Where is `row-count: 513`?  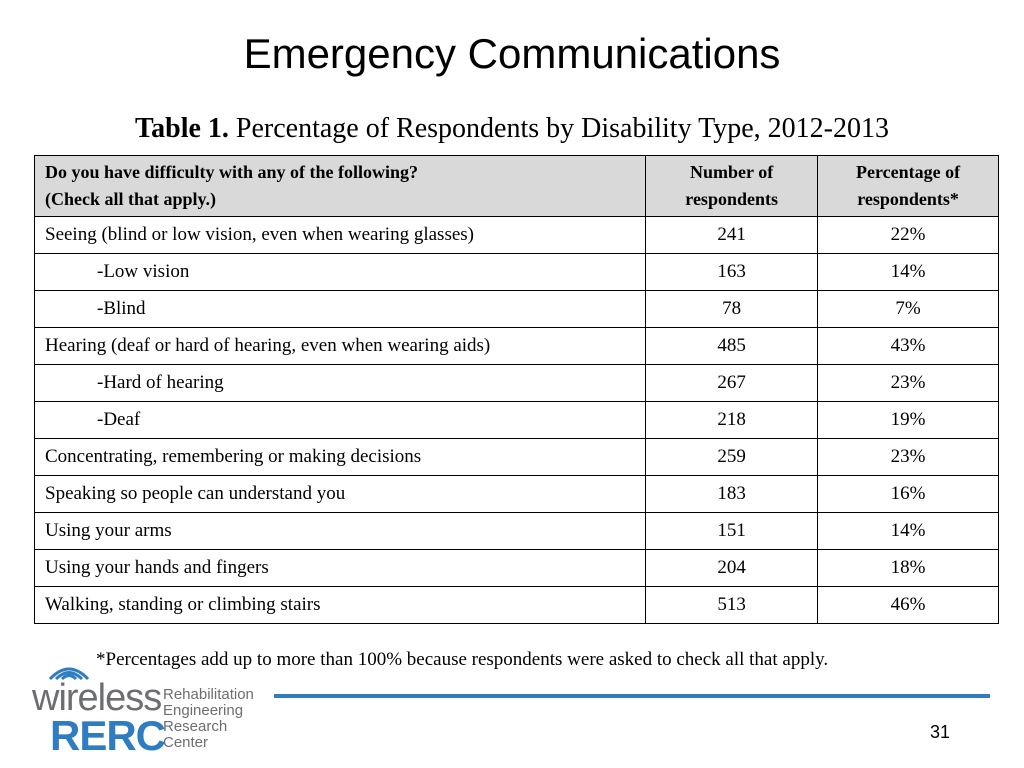
row-count: 513 is located at coordinates (732, 605).